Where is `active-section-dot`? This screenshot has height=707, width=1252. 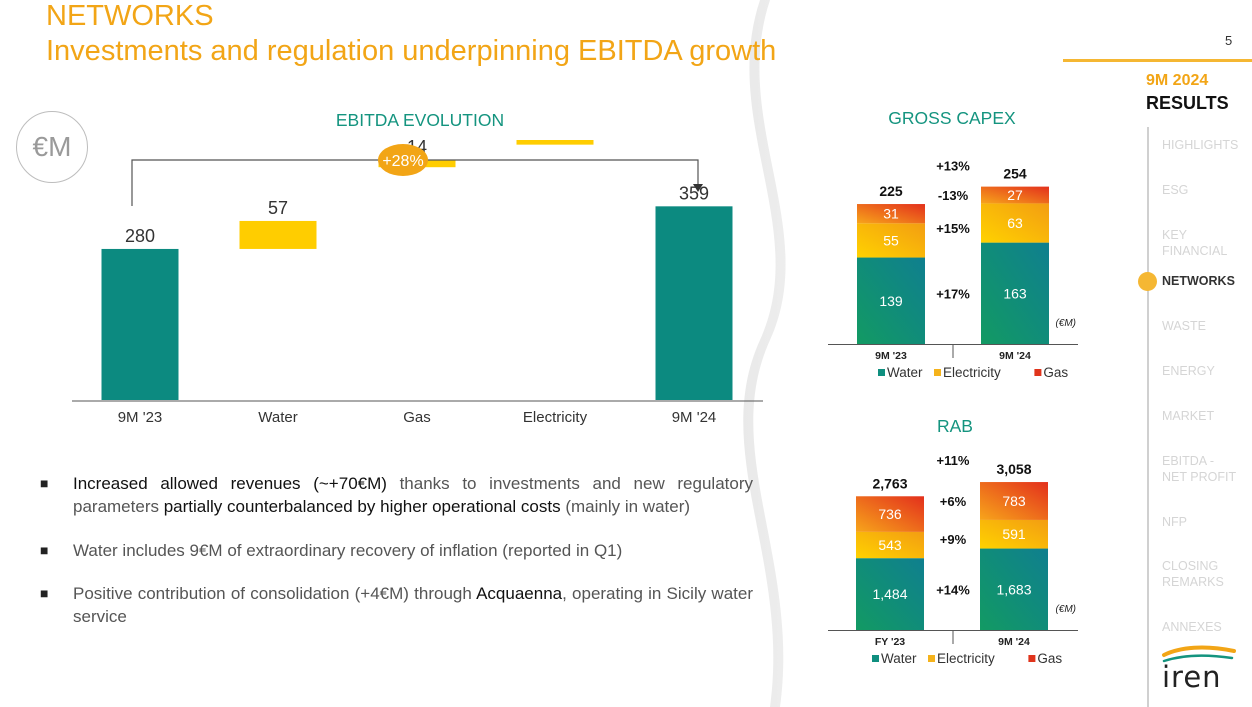 active-section-dot is located at coordinates (1147, 281).